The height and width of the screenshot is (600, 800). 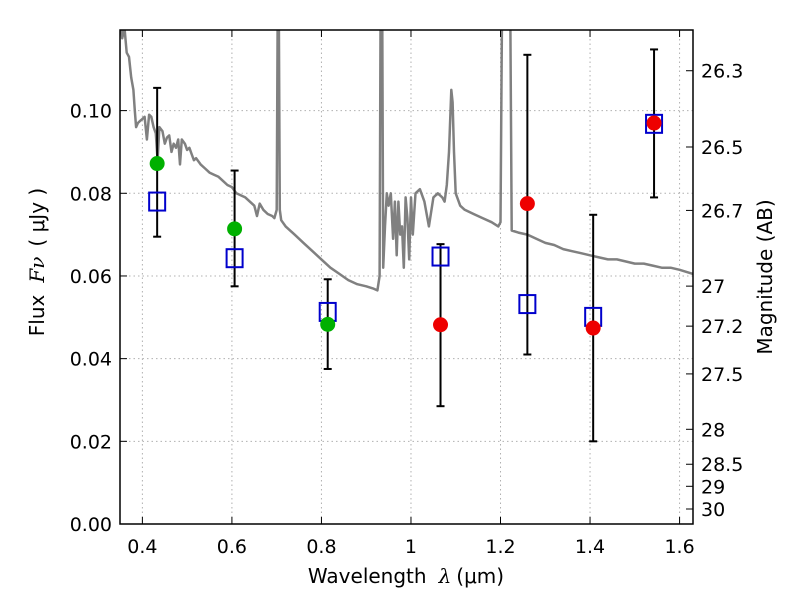 I want to click on y-tick-label: 0.02, so click(x=91, y=442).